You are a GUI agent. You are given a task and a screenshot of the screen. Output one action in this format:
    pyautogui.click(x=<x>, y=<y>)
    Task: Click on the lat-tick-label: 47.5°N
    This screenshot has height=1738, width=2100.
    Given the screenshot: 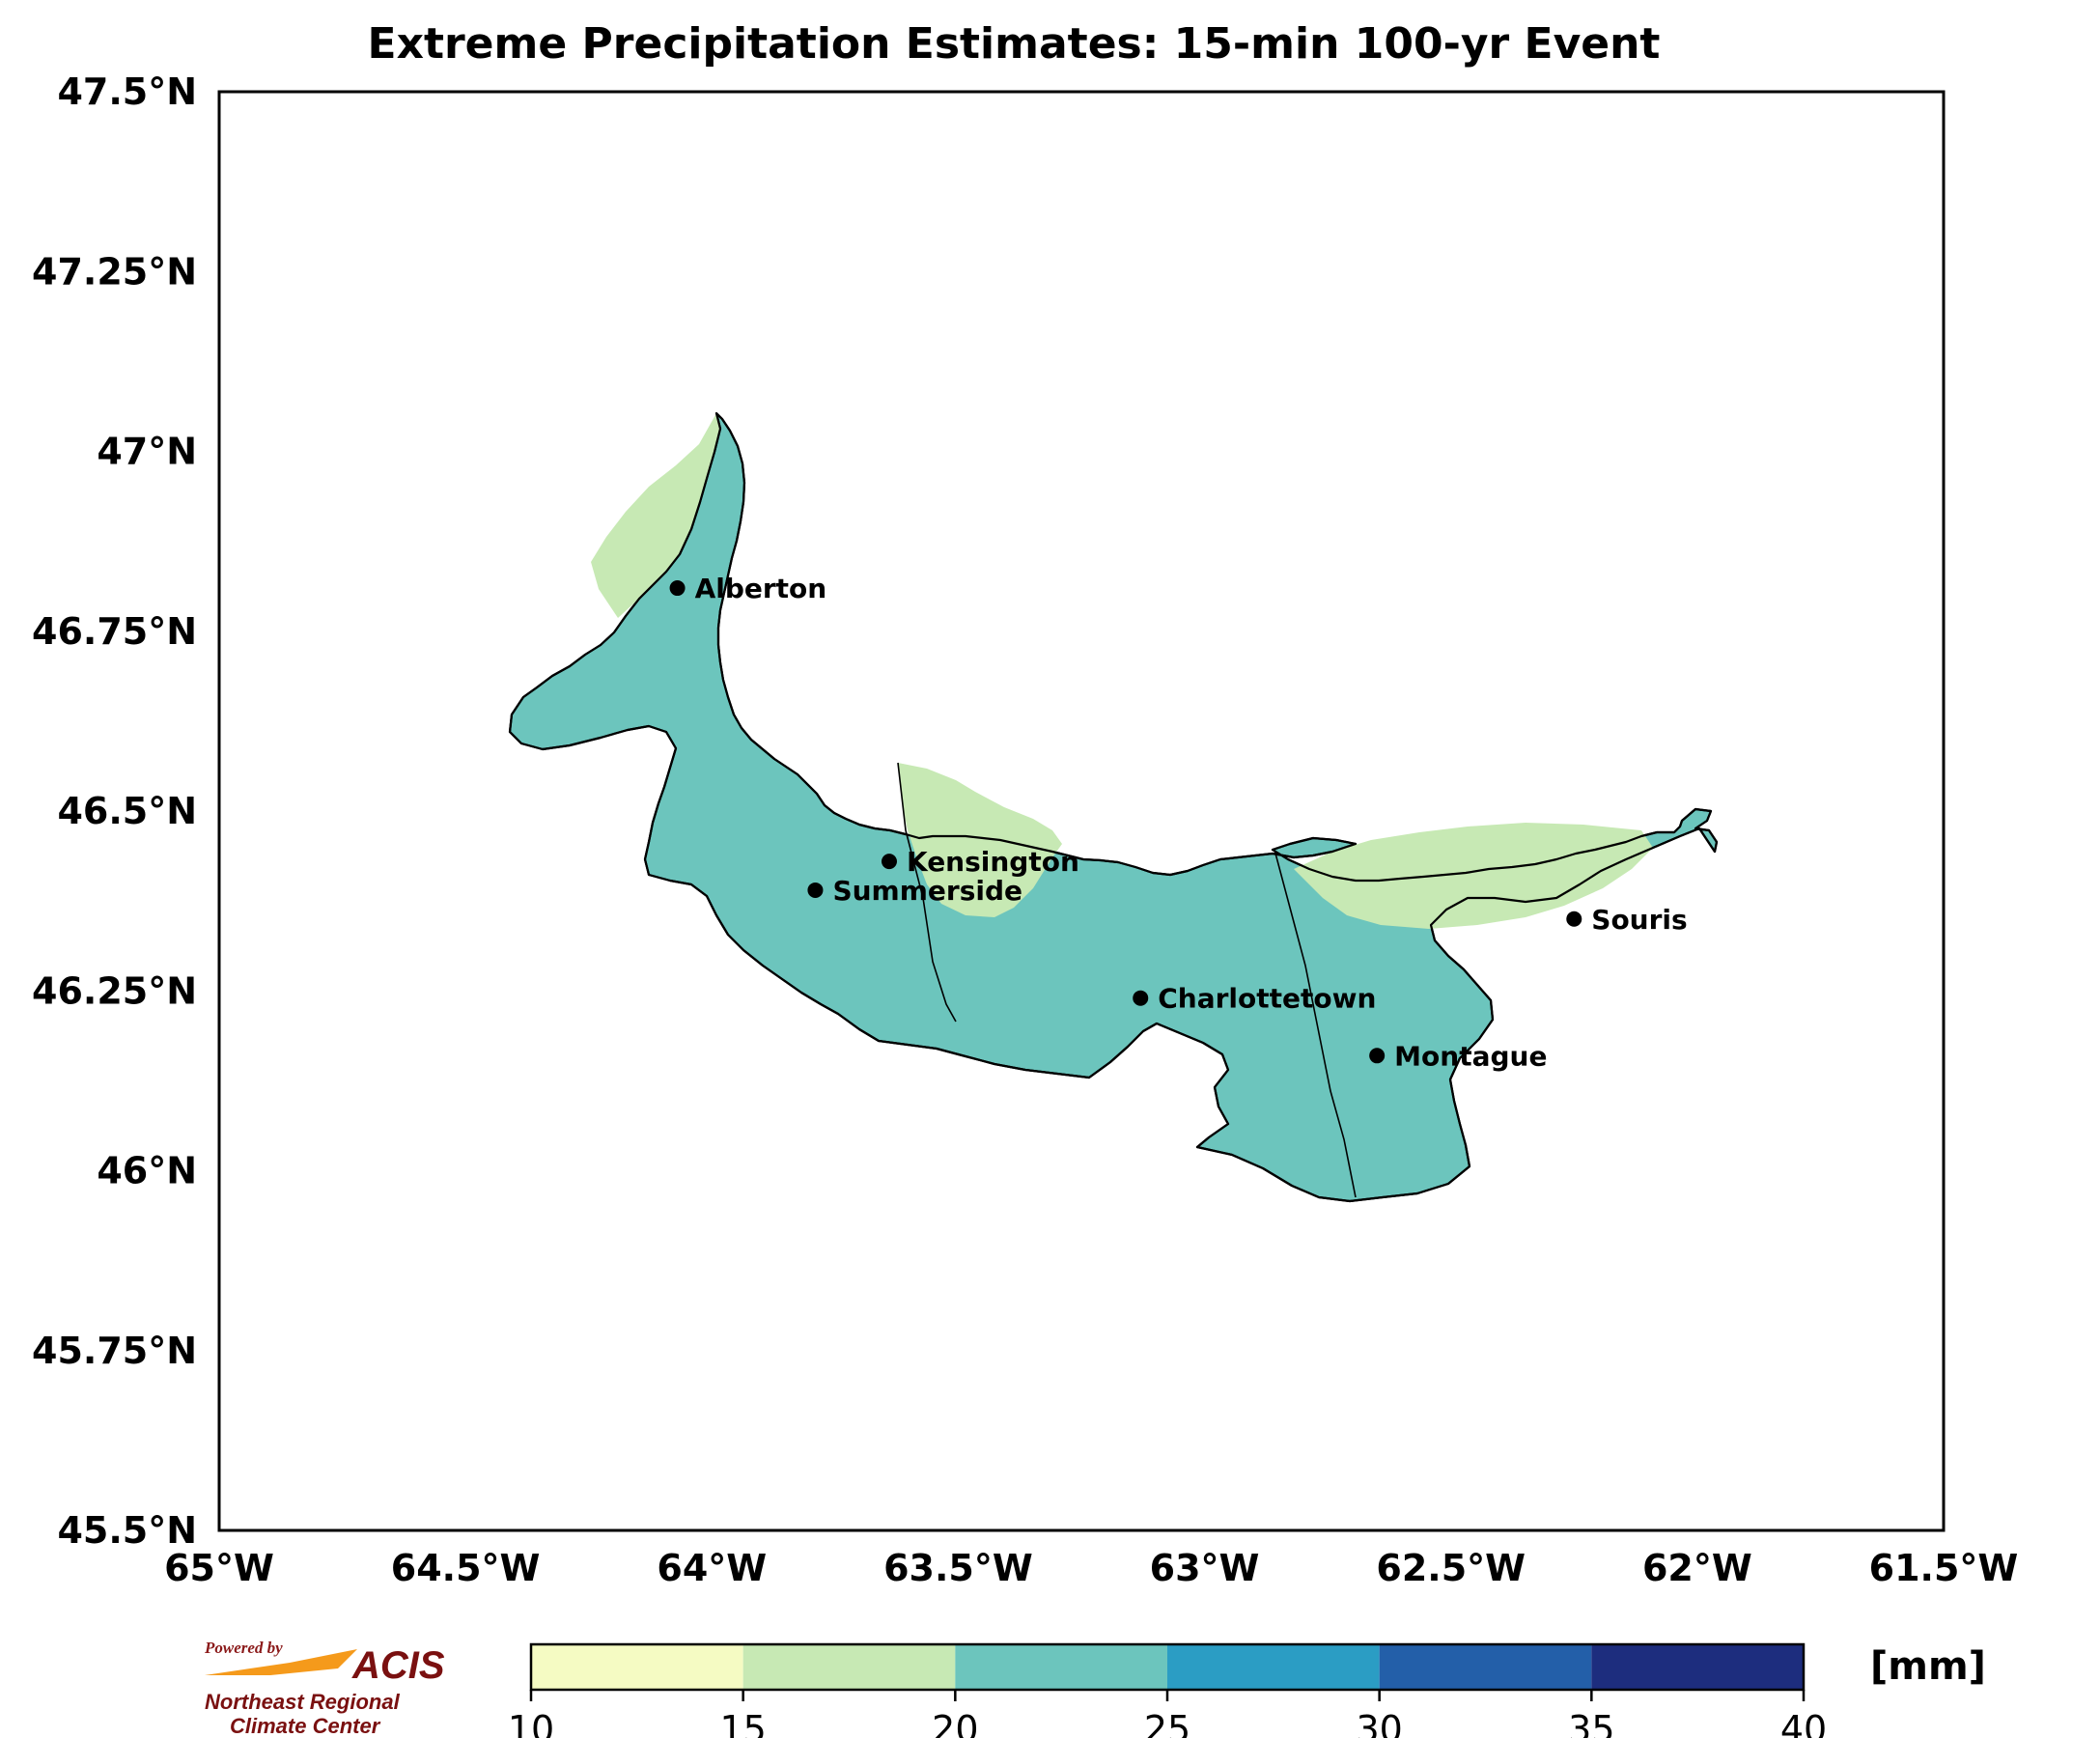 What is the action you would take?
    pyautogui.click(x=127, y=91)
    